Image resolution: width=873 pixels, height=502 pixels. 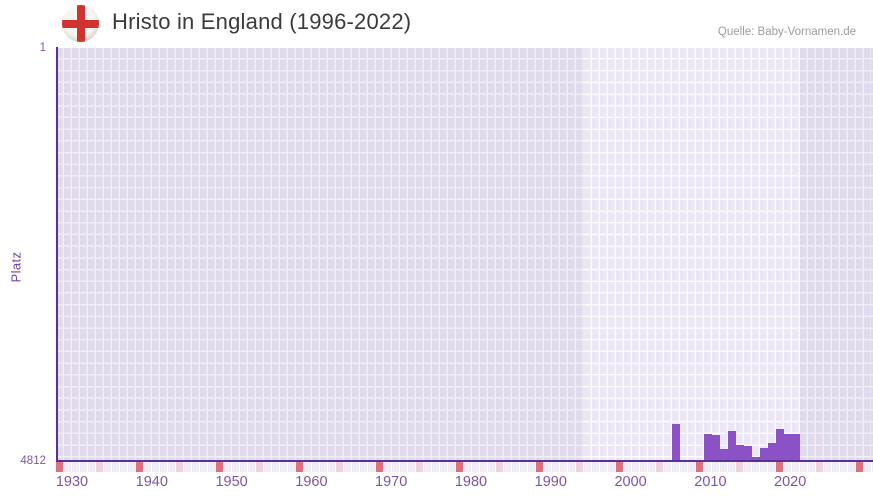 I want to click on x-tick-label-2010: 2010, so click(x=710, y=482).